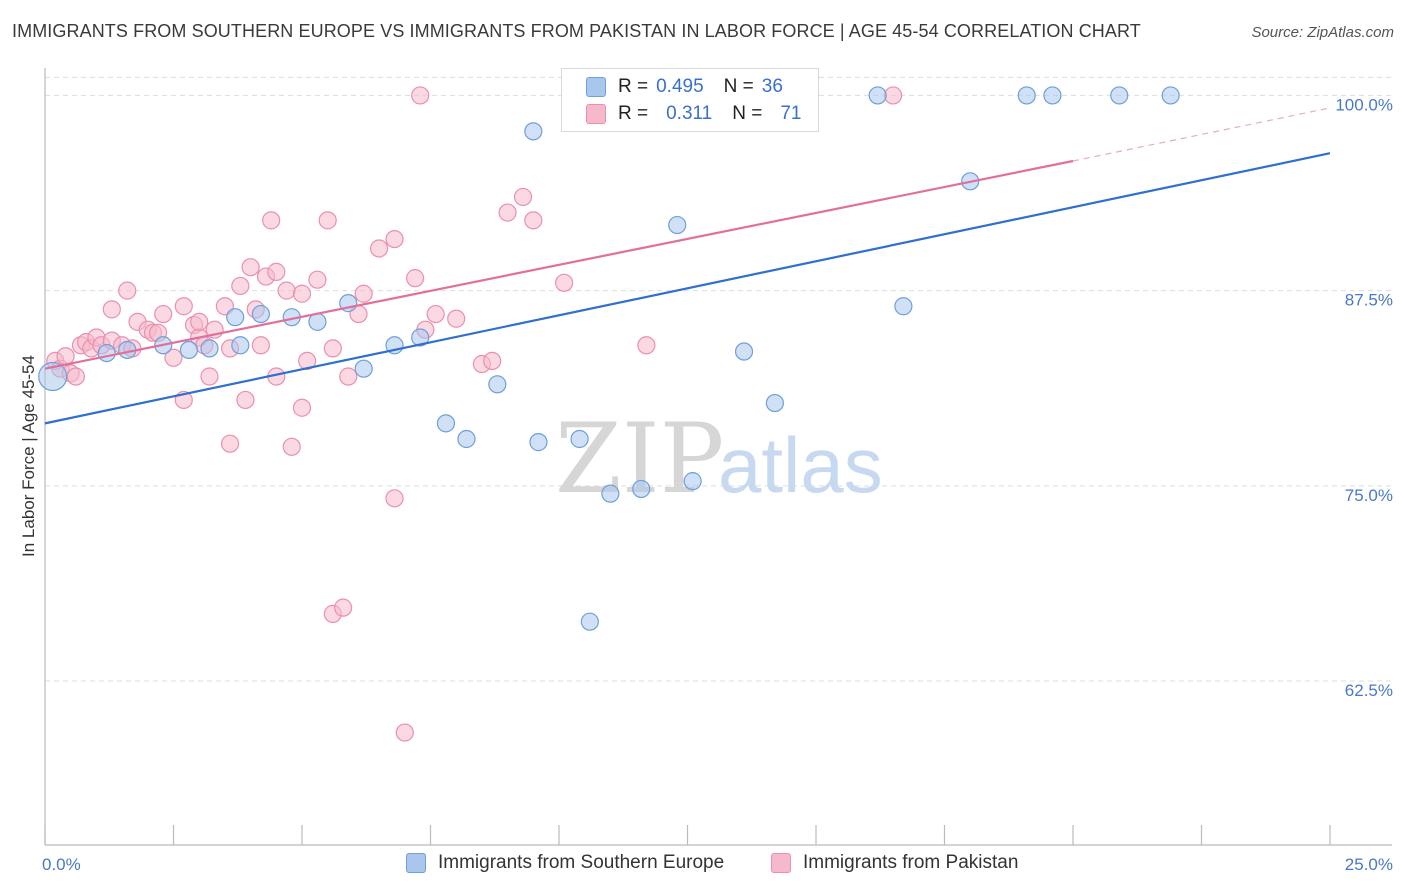  Describe the element at coordinates (1322, 32) in the screenshot. I see `source-label: Source: ZipAtlas.com` at that location.